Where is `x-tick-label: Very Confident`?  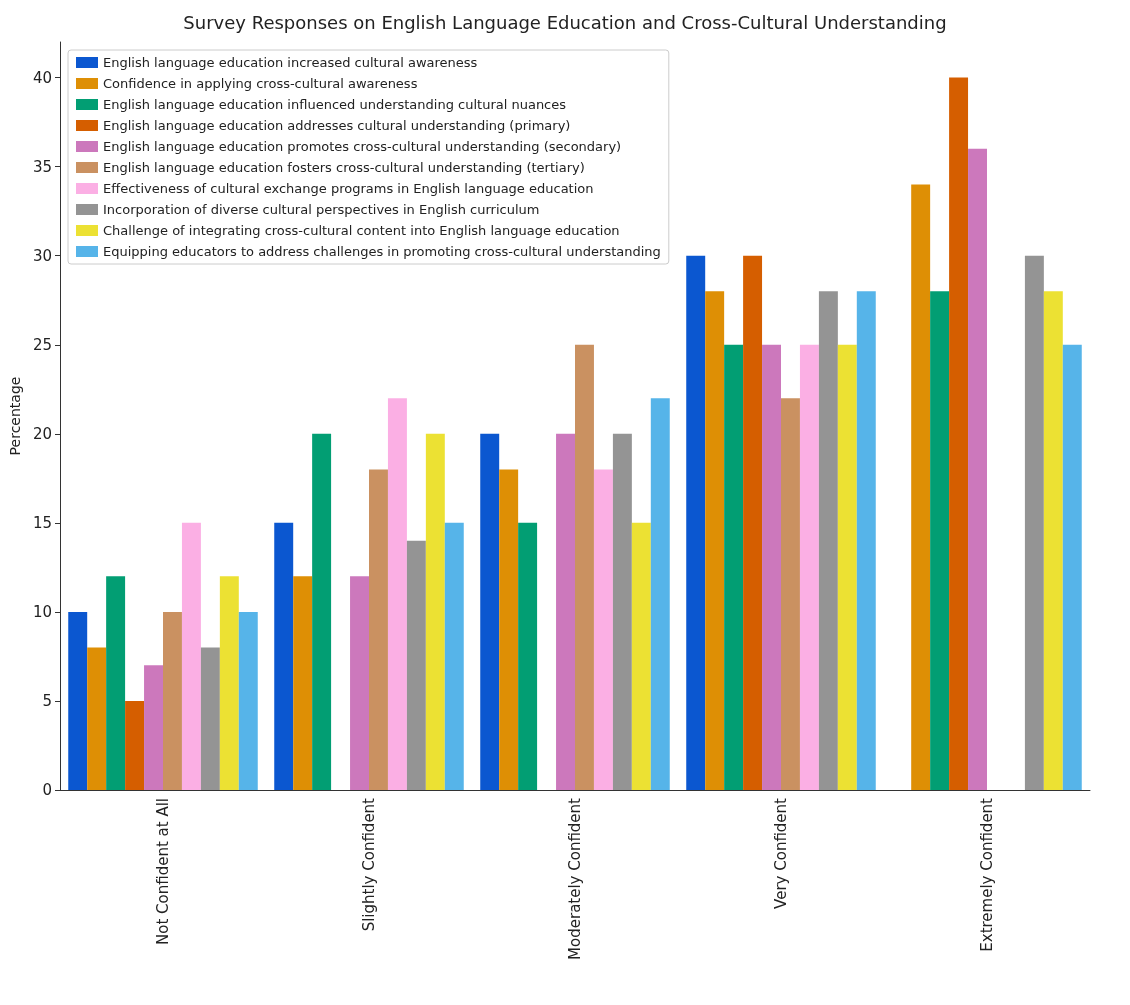 x-tick-label: Very Confident is located at coordinates (781, 853).